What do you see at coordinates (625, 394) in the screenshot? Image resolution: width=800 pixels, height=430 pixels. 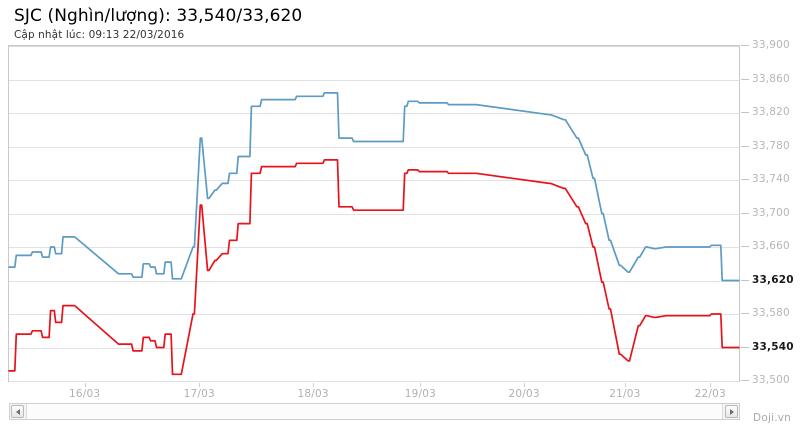 I see `x-axis-label: 21/03` at bounding box center [625, 394].